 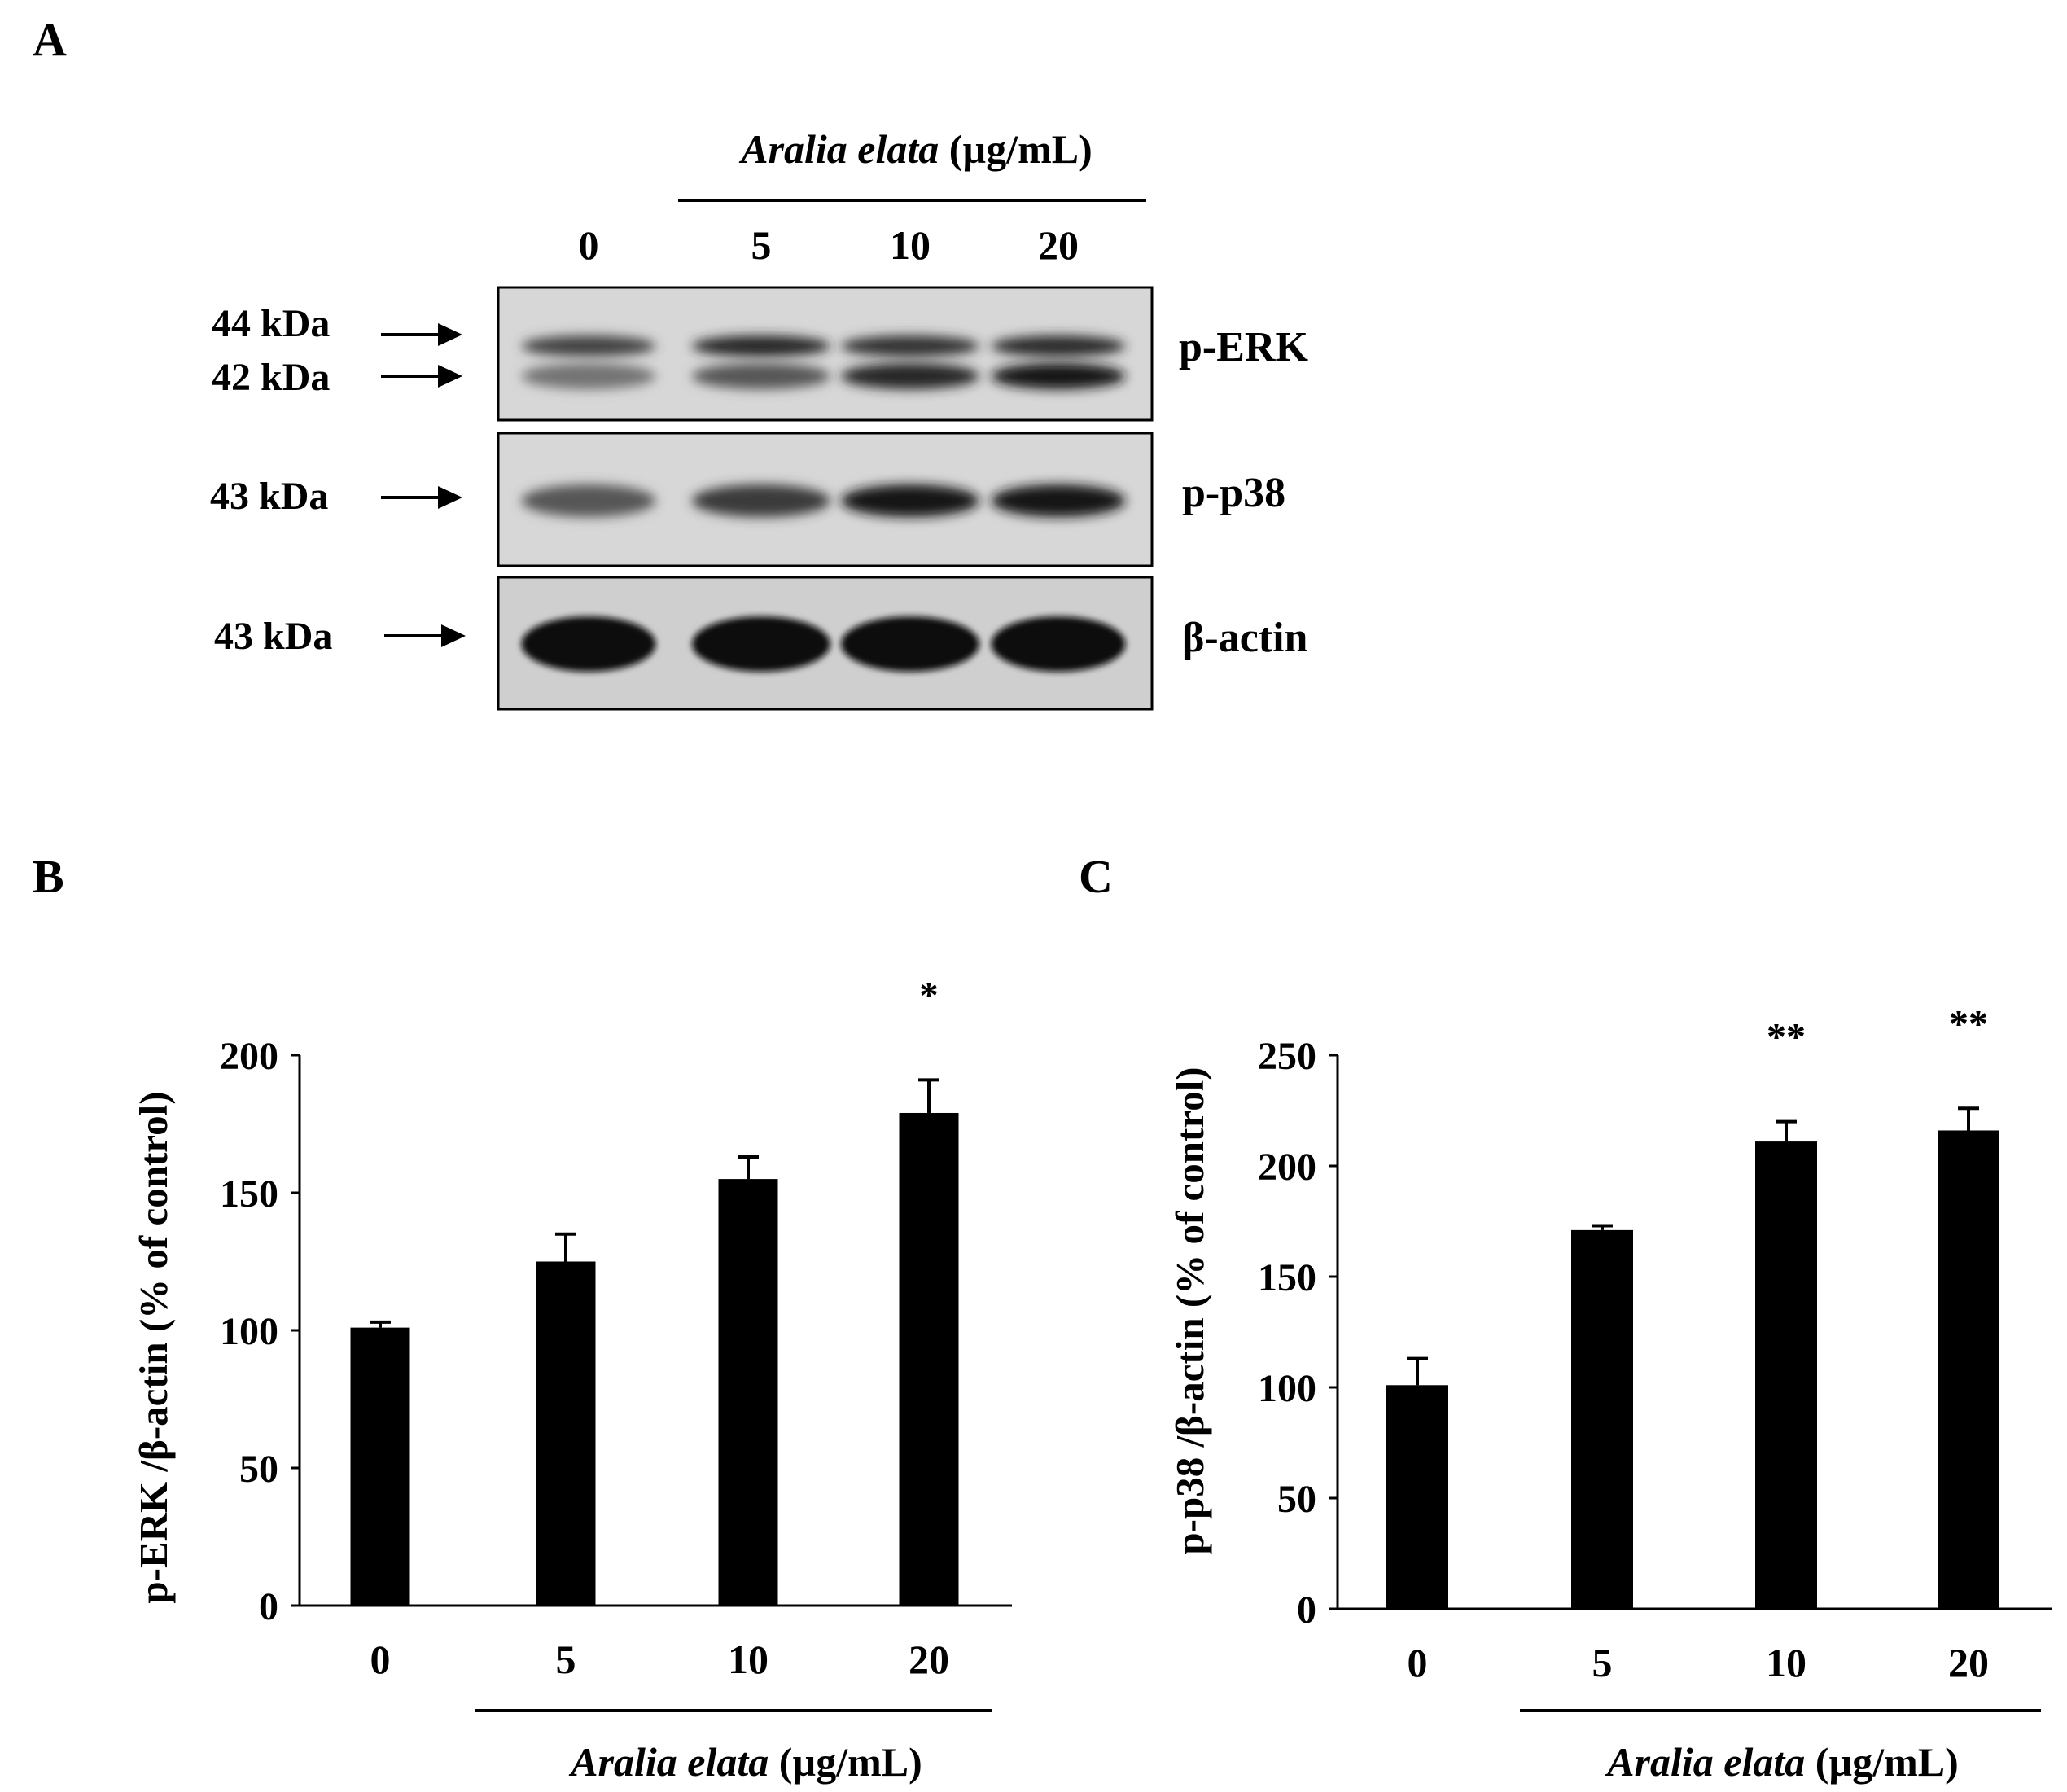 What do you see at coordinates (1016, 149) in the screenshot?
I see `panel-a-unit: (µg/mL)` at bounding box center [1016, 149].